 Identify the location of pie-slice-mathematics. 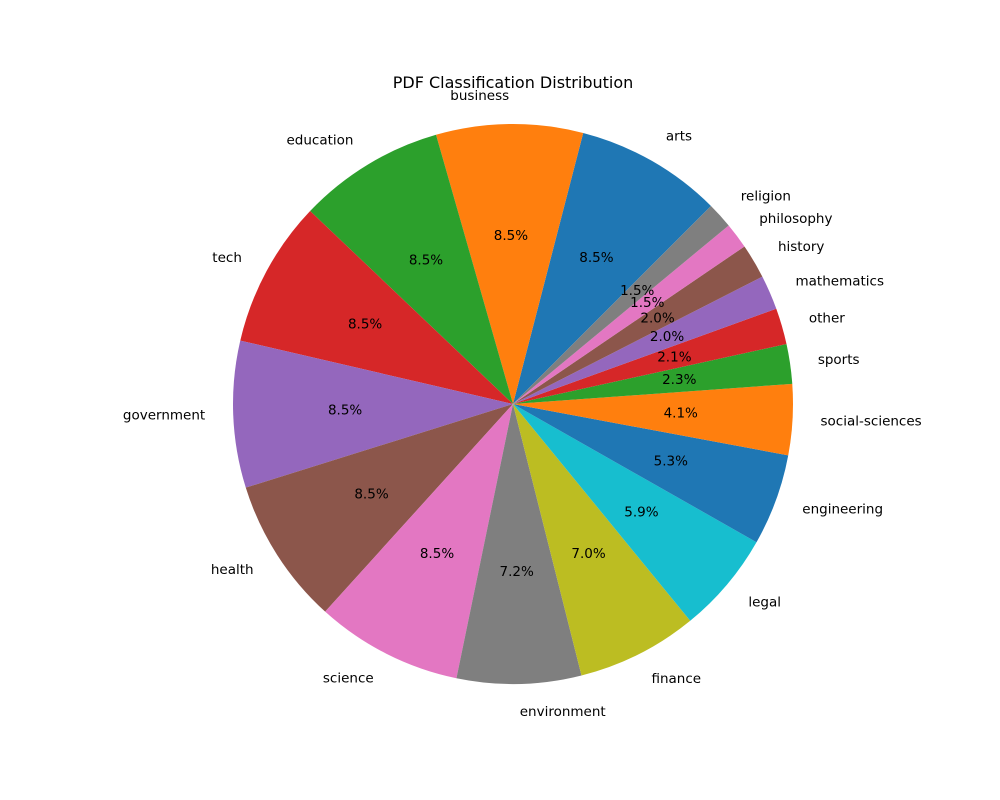
(645, 340).